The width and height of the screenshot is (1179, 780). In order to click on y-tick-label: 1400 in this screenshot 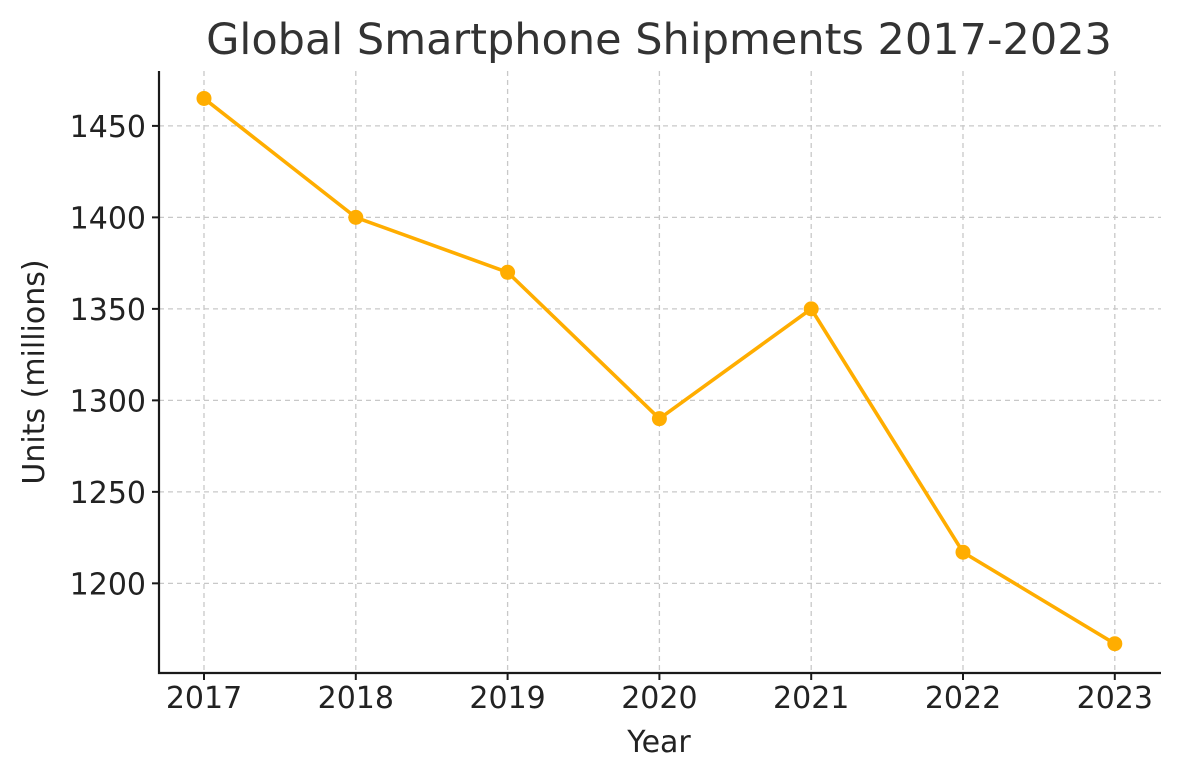, I will do `click(108, 218)`.